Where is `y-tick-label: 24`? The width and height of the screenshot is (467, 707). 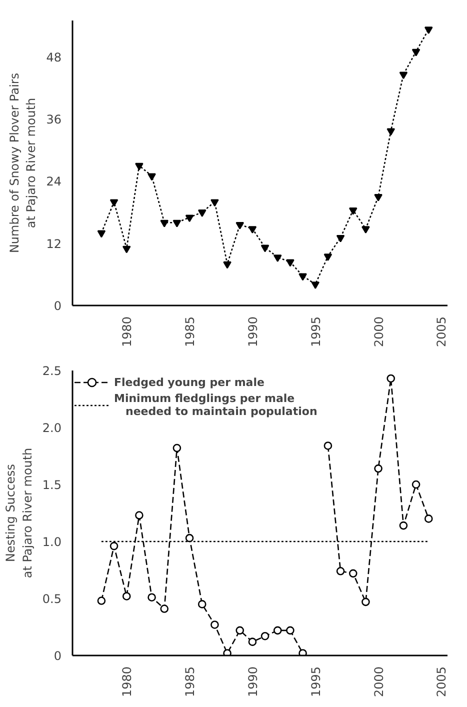
y-tick-label: 24 is located at coordinates (54, 181).